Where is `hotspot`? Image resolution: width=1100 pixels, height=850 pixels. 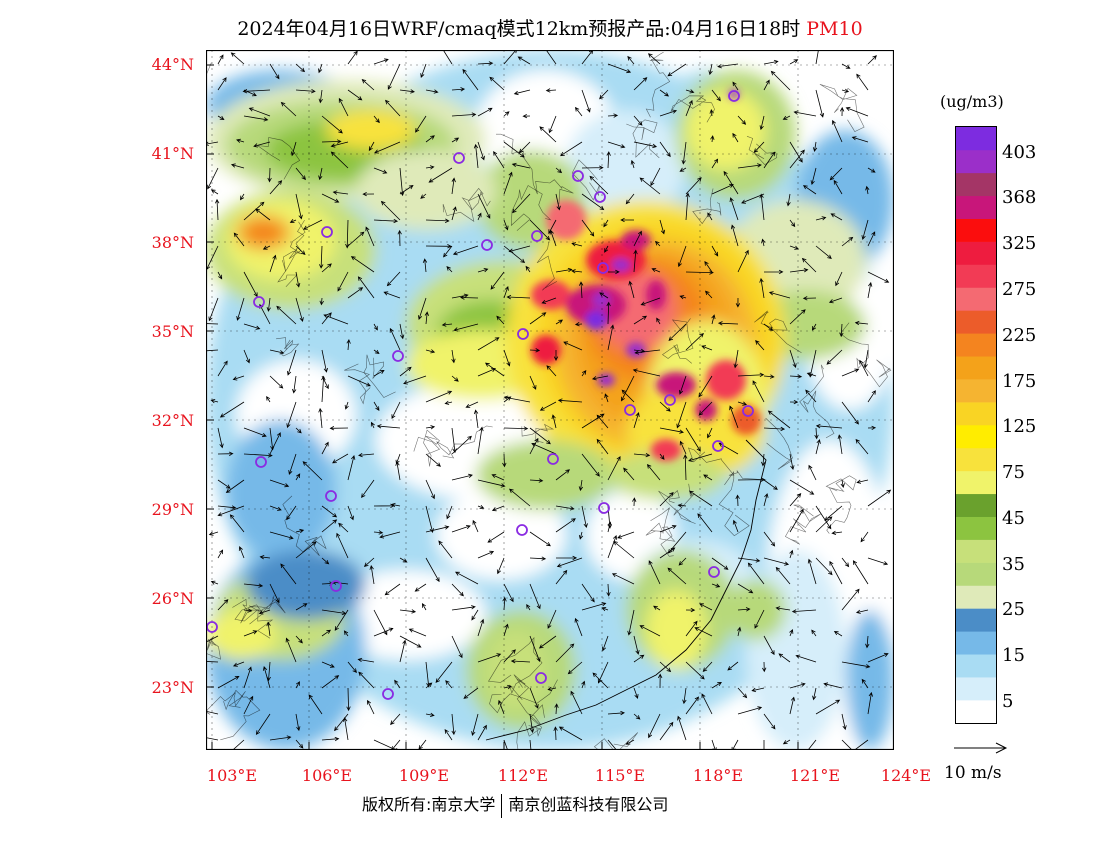
hotspot is located at coordinates (666, 450).